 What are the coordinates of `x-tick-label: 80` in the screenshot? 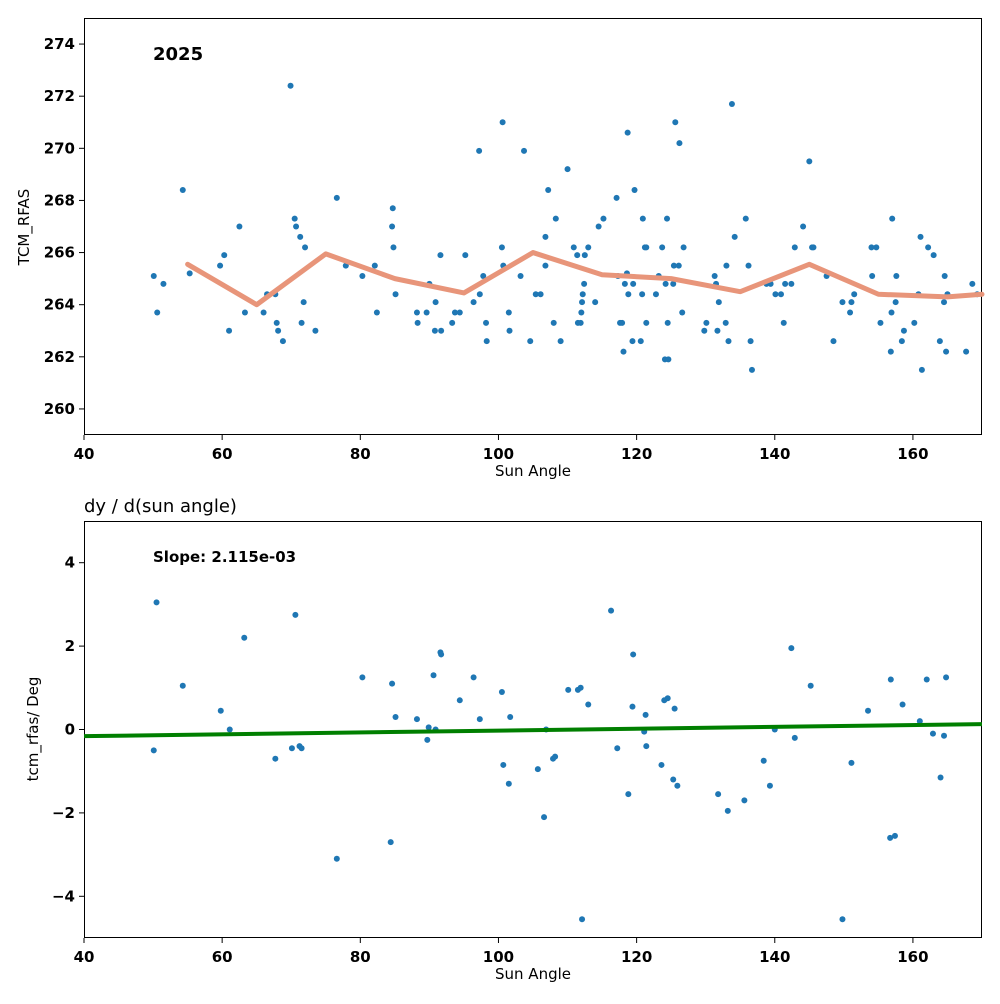 It's located at (360, 454).